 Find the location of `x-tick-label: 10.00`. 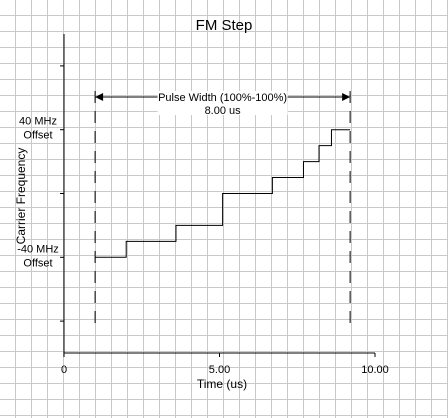

x-tick-label: 10.00 is located at coordinates (375, 370).